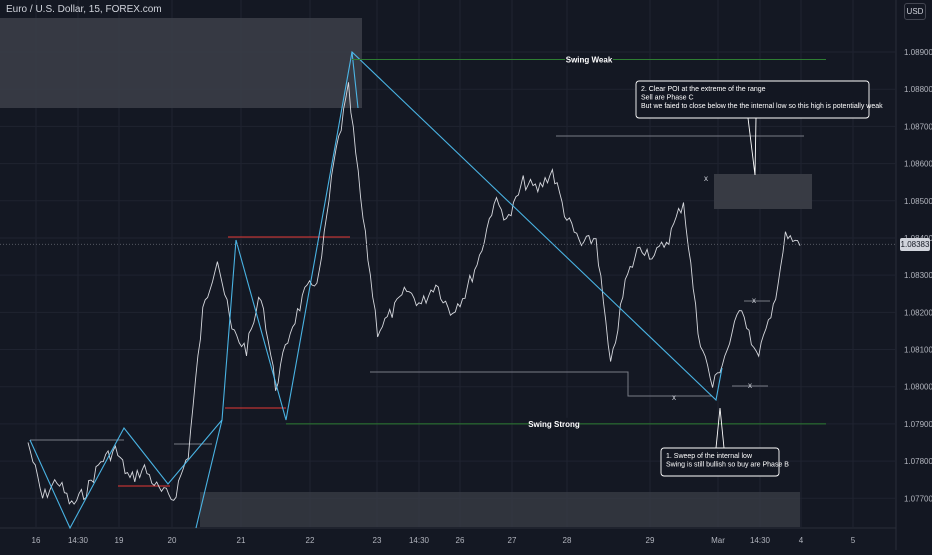 Image resolution: width=932 pixels, height=555 pixels. I want to click on demand-zone-bottom, so click(500, 509).